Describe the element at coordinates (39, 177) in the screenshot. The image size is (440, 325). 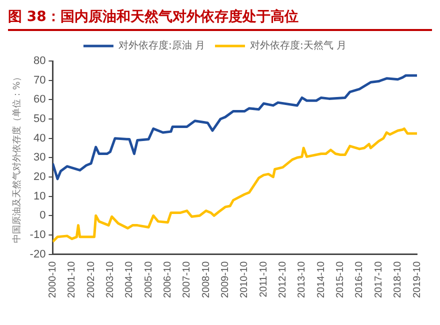
I see `y-tick-label: 20` at that location.